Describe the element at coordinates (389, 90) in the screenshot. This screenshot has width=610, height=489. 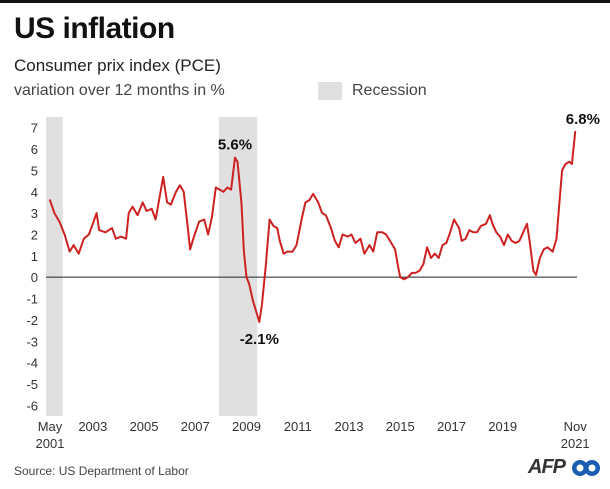
I see `recession-legend-label: Recession` at that location.